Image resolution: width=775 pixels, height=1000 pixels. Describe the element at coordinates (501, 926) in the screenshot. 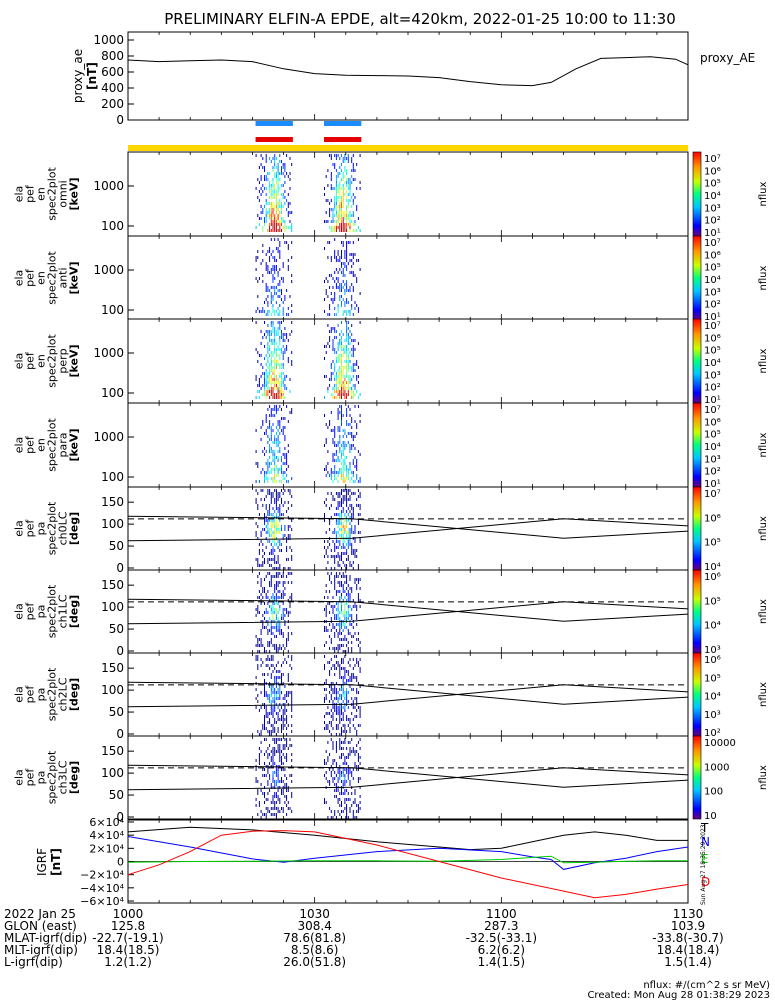

I see `ephemeris-value: 287.3` at that location.